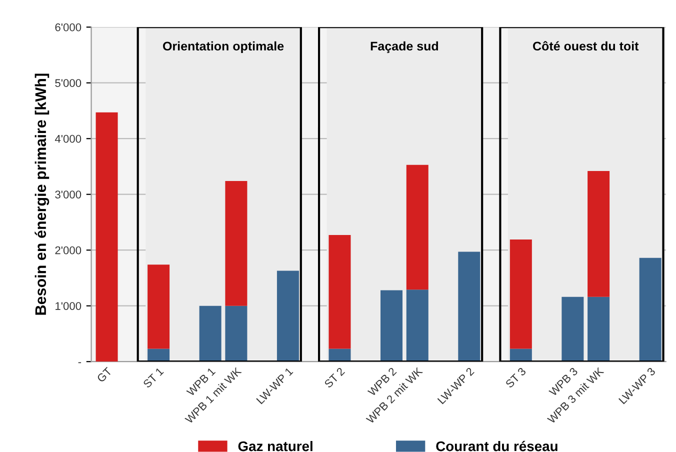 This screenshot has width=676, height=452. I want to click on y-tick-label: 1'000, so click(69, 306).